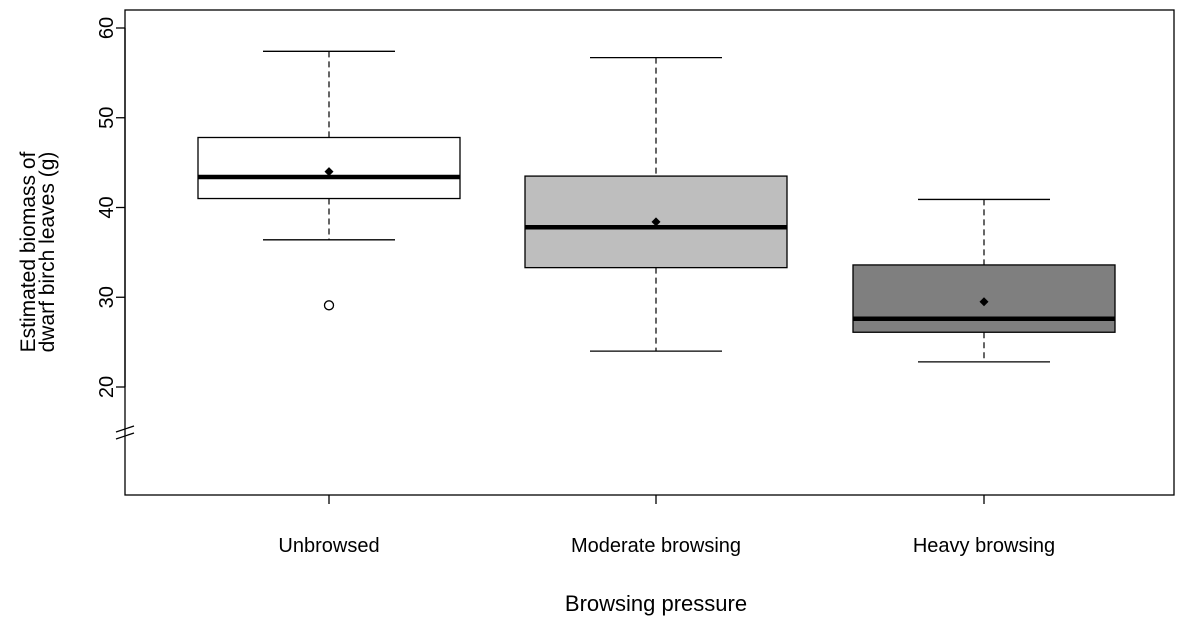 This screenshot has height=618, width=1179. I want to click on y-tick-label: 20, so click(107, 387).